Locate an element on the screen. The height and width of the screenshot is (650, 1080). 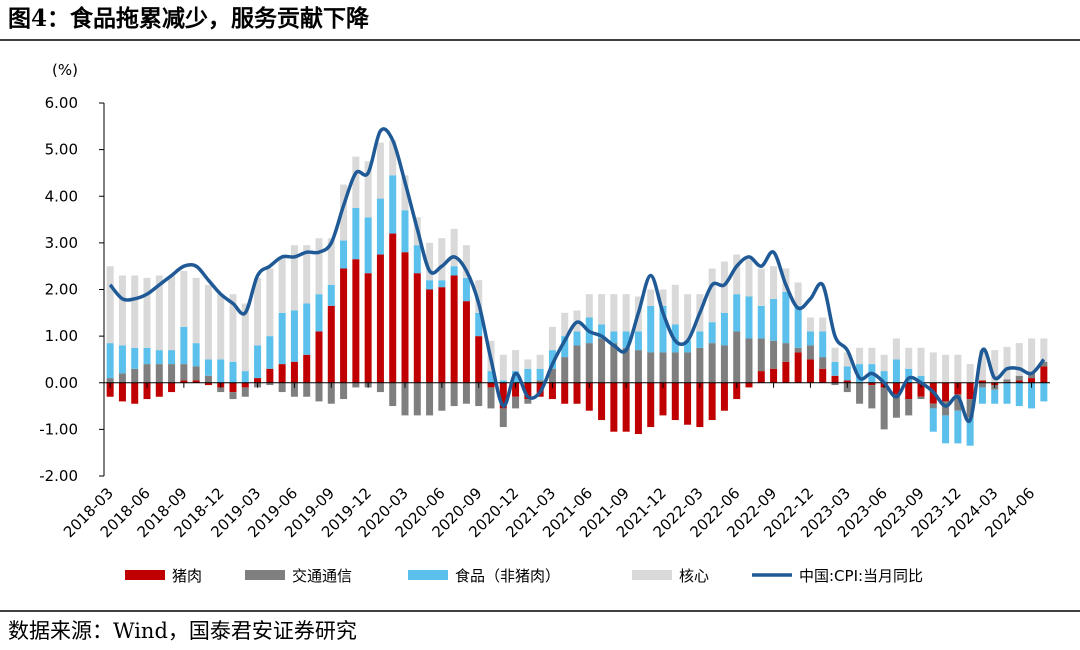
y-tick-label: 2.00 is located at coordinates (61, 290).